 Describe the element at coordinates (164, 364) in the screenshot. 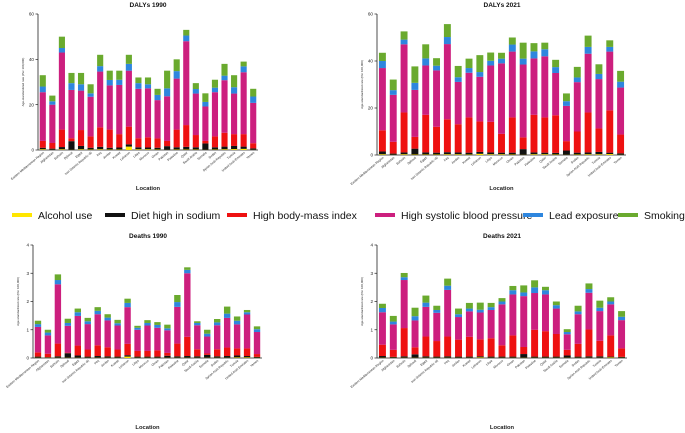

I see `x-tick-label: Pakistan` at that location.